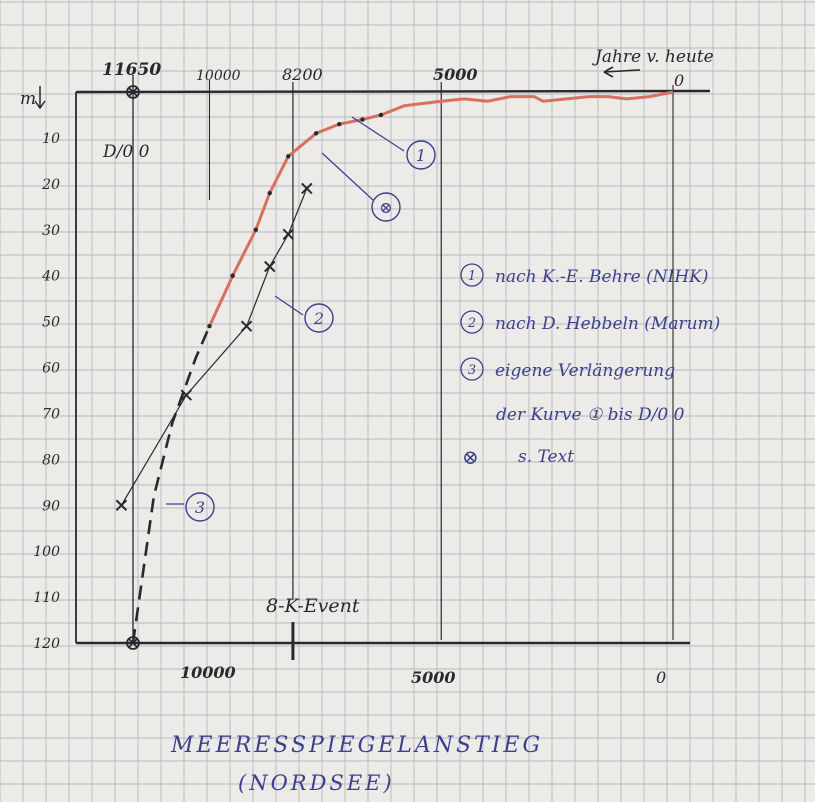 The image size is (815, 802). What do you see at coordinates (302, 74) in the screenshot?
I see `top-tick-label-8200: 8200` at bounding box center [302, 74].